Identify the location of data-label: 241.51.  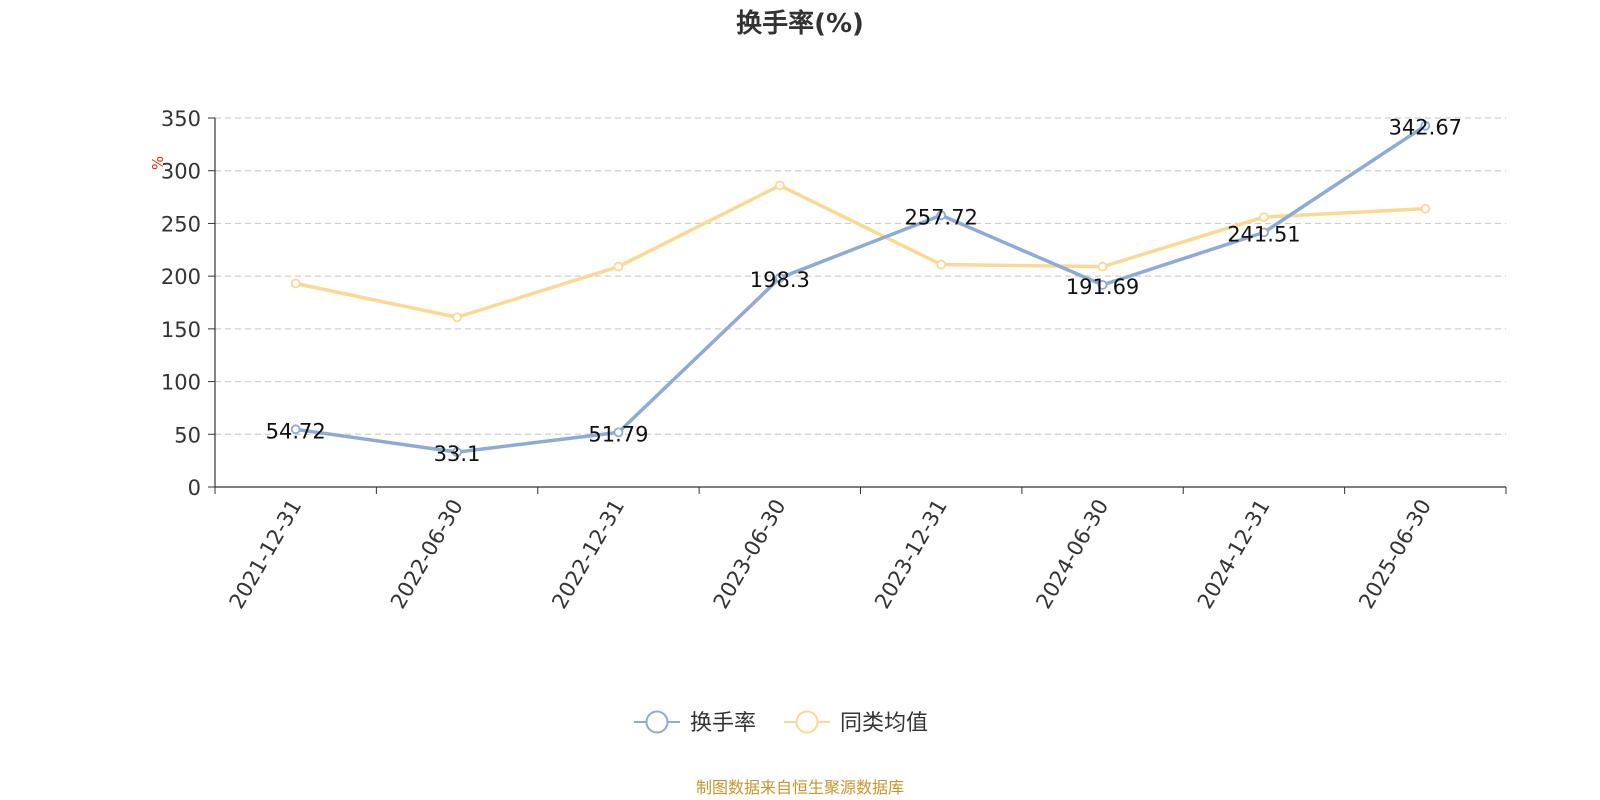
(1263, 234).